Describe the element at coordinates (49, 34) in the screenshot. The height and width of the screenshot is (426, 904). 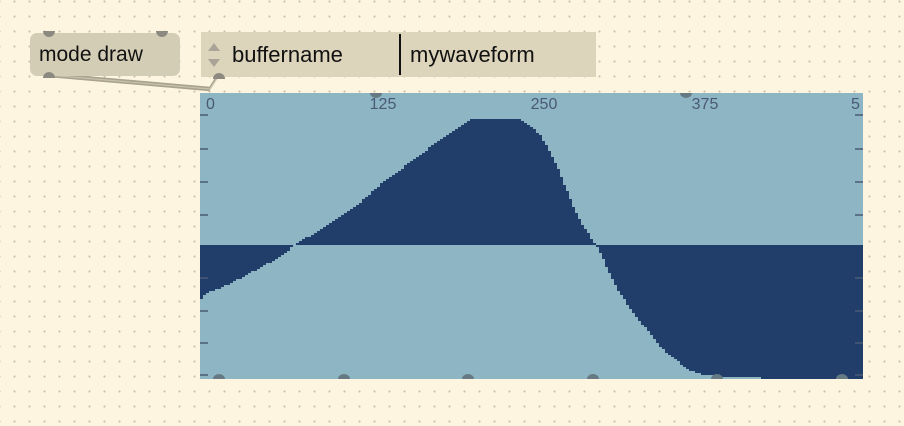
I see `message-inlet` at that location.